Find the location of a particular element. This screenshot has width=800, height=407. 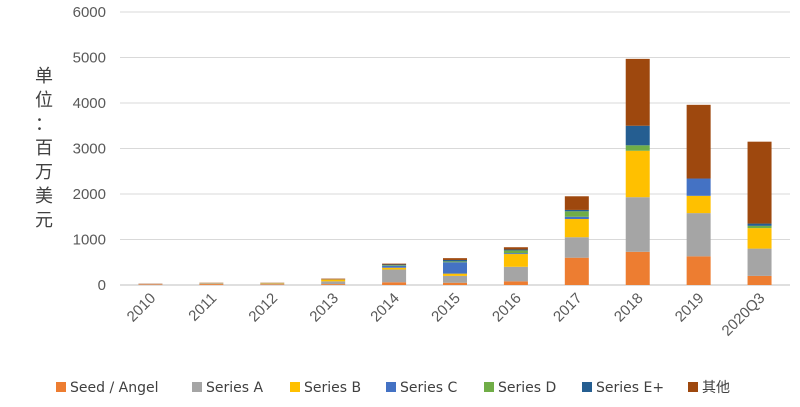

y-tick-label: 0 is located at coordinates (102, 285).